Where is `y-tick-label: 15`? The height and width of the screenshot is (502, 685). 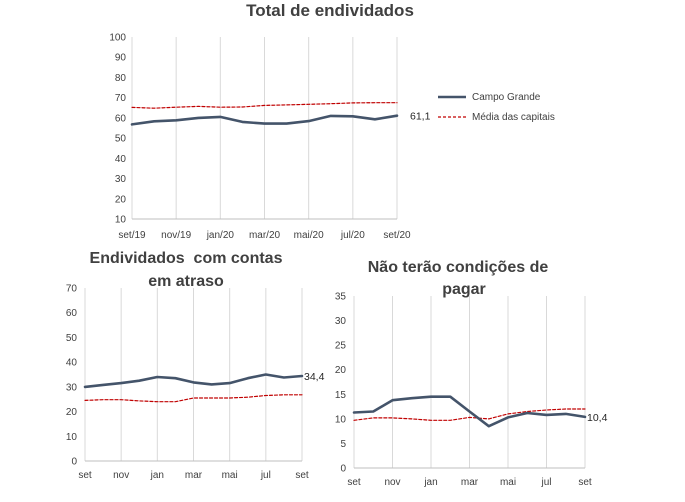
y-tick-label: 15 is located at coordinates (341, 395).